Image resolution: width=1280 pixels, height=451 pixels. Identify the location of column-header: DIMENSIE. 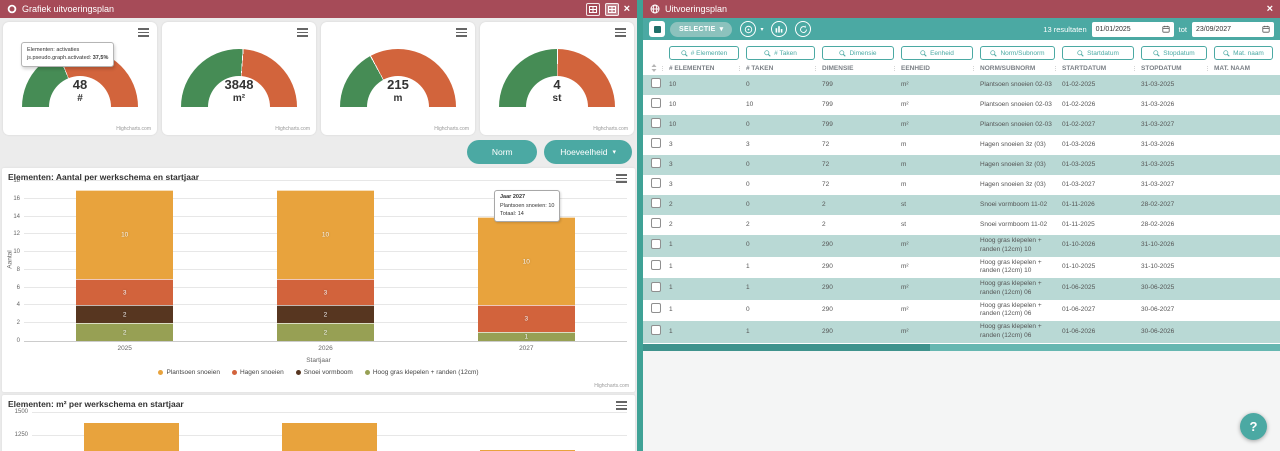
(858, 68).